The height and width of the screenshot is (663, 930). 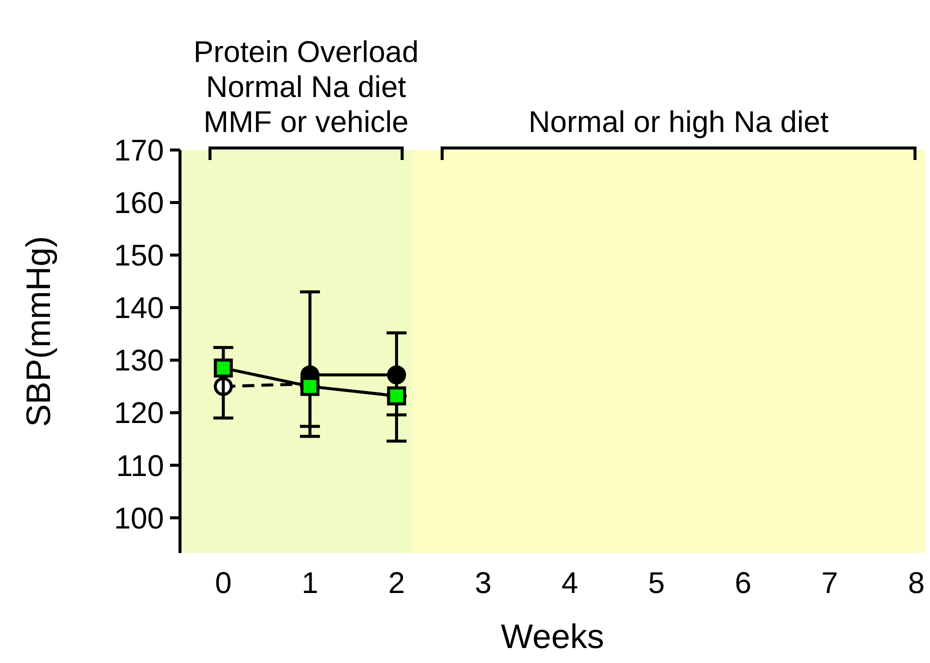 What do you see at coordinates (916, 583) in the screenshot?
I see `x-tick-label: 8` at bounding box center [916, 583].